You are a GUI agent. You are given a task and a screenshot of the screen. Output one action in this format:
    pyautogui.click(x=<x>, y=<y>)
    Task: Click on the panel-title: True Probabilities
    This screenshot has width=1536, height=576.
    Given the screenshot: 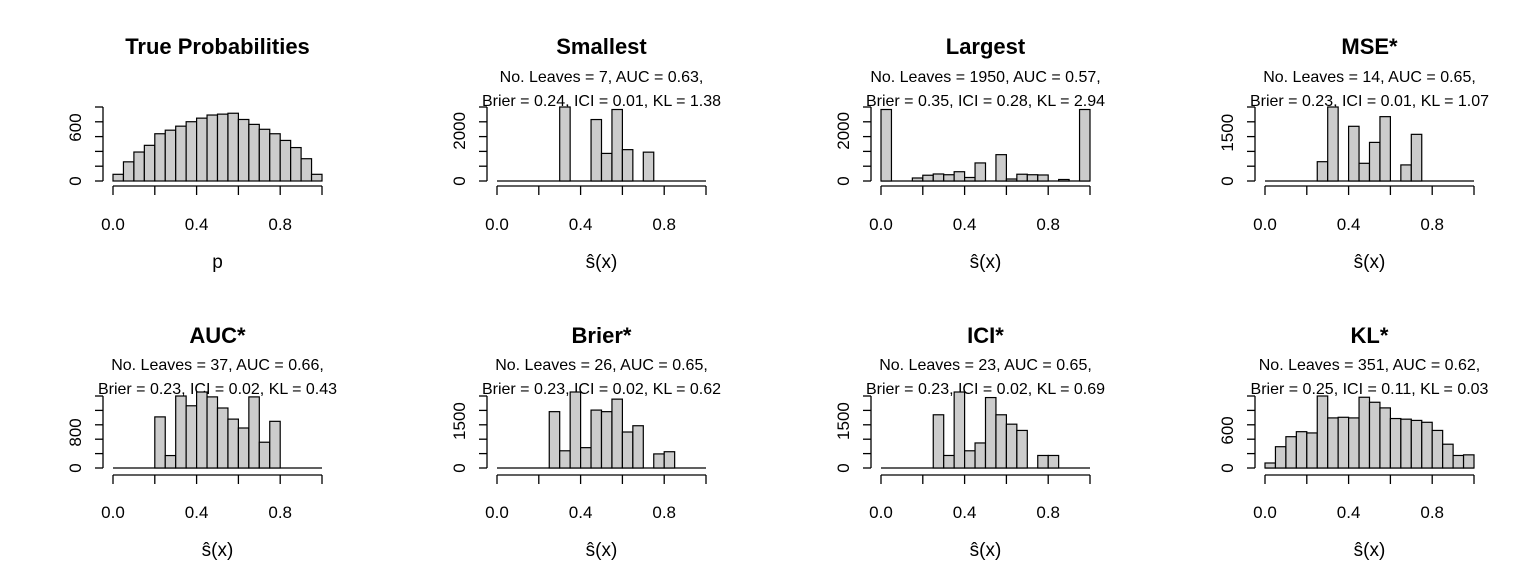 What is the action you would take?
    pyautogui.click(x=217, y=46)
    